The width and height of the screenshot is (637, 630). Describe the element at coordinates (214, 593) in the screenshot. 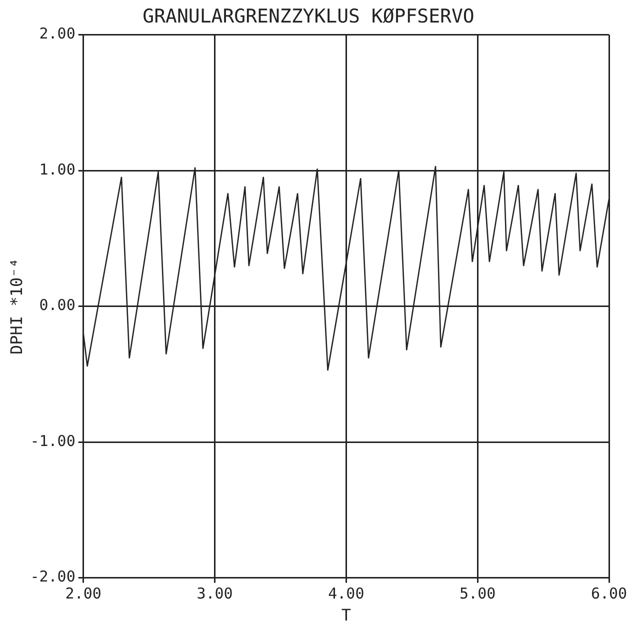

I see `x-tick-label: 3.00` at that location.